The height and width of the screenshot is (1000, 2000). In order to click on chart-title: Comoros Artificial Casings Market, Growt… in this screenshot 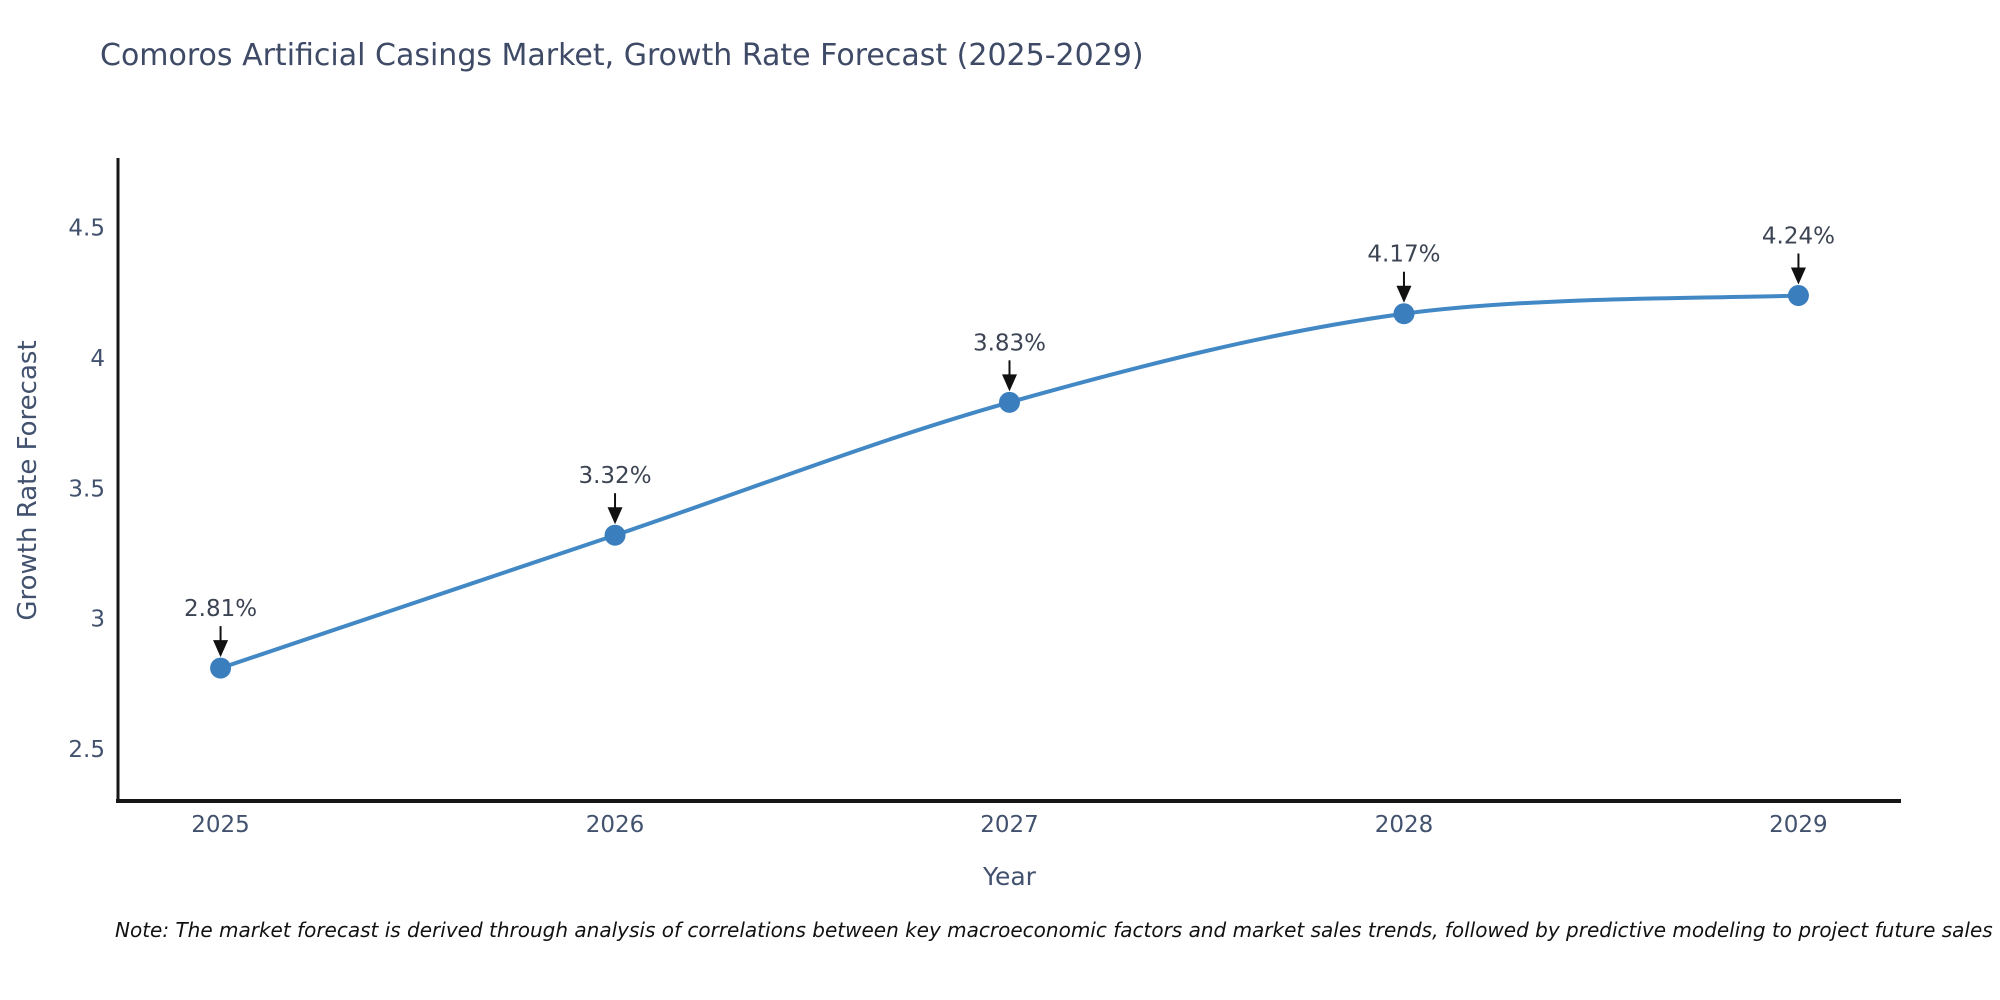, I will do `click(622, 55)`.